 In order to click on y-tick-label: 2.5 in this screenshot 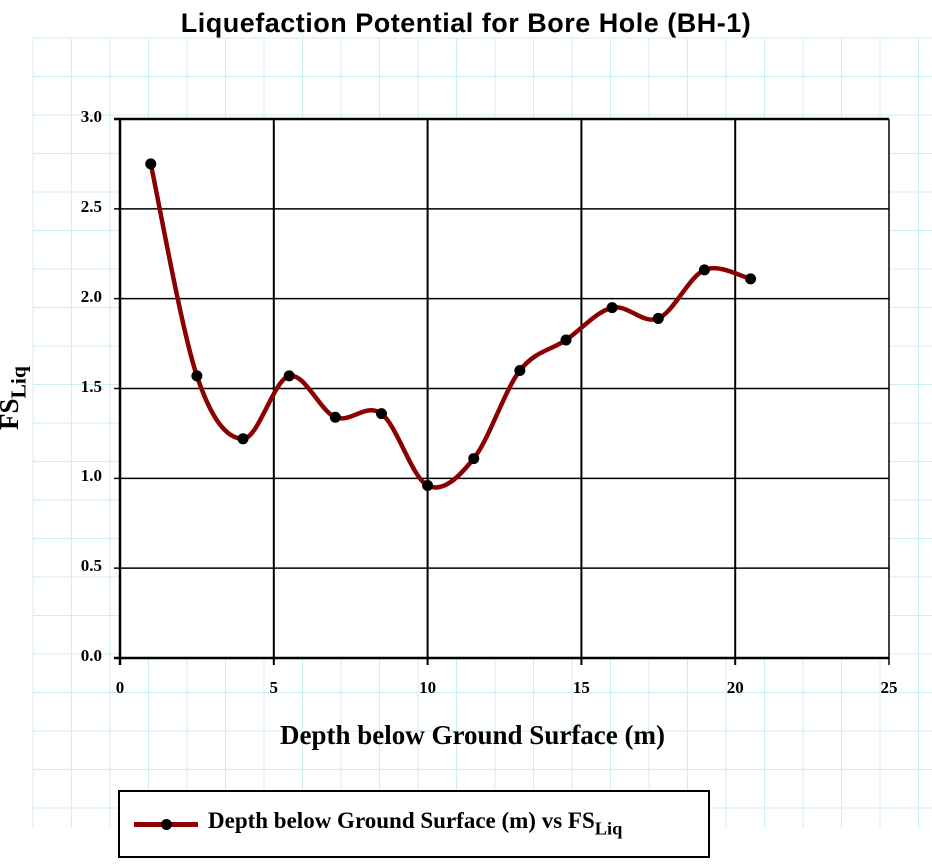, I will do `click(91, 206)`.